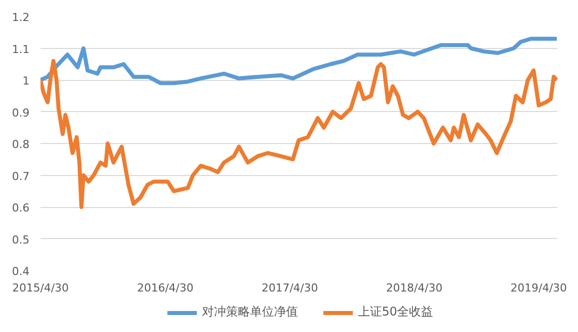  What do you see at coordinates (21, 144) in the screenshot?
I see `y-tick-label: 0.8` at bounding box center [21, 144].